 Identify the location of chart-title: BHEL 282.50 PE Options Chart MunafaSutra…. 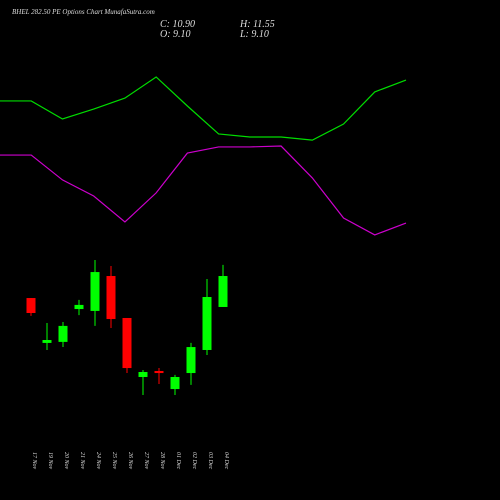
(83, 12).